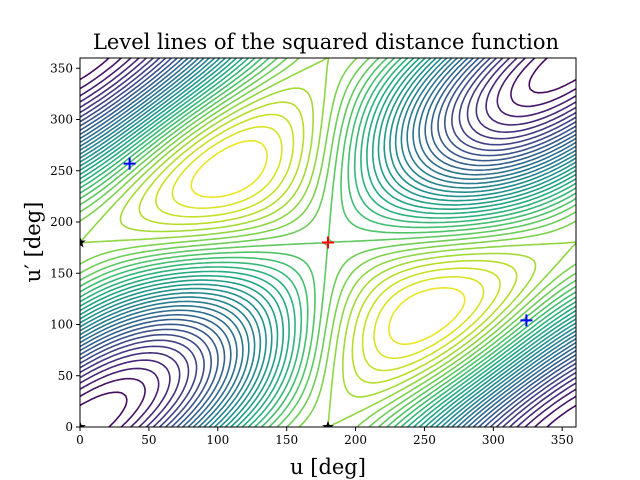 The height and width of the screenshot is (480, 640). I want to click on y-tick-label: 50, so click(65, 376).